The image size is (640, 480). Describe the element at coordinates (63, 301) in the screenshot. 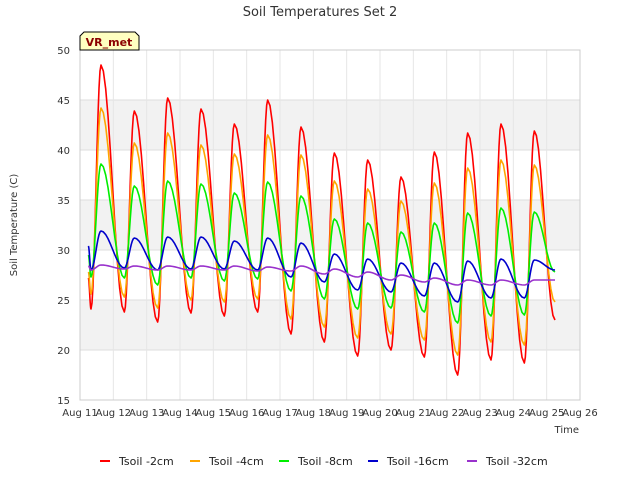

I see `y-tick-label: 25` at that location.